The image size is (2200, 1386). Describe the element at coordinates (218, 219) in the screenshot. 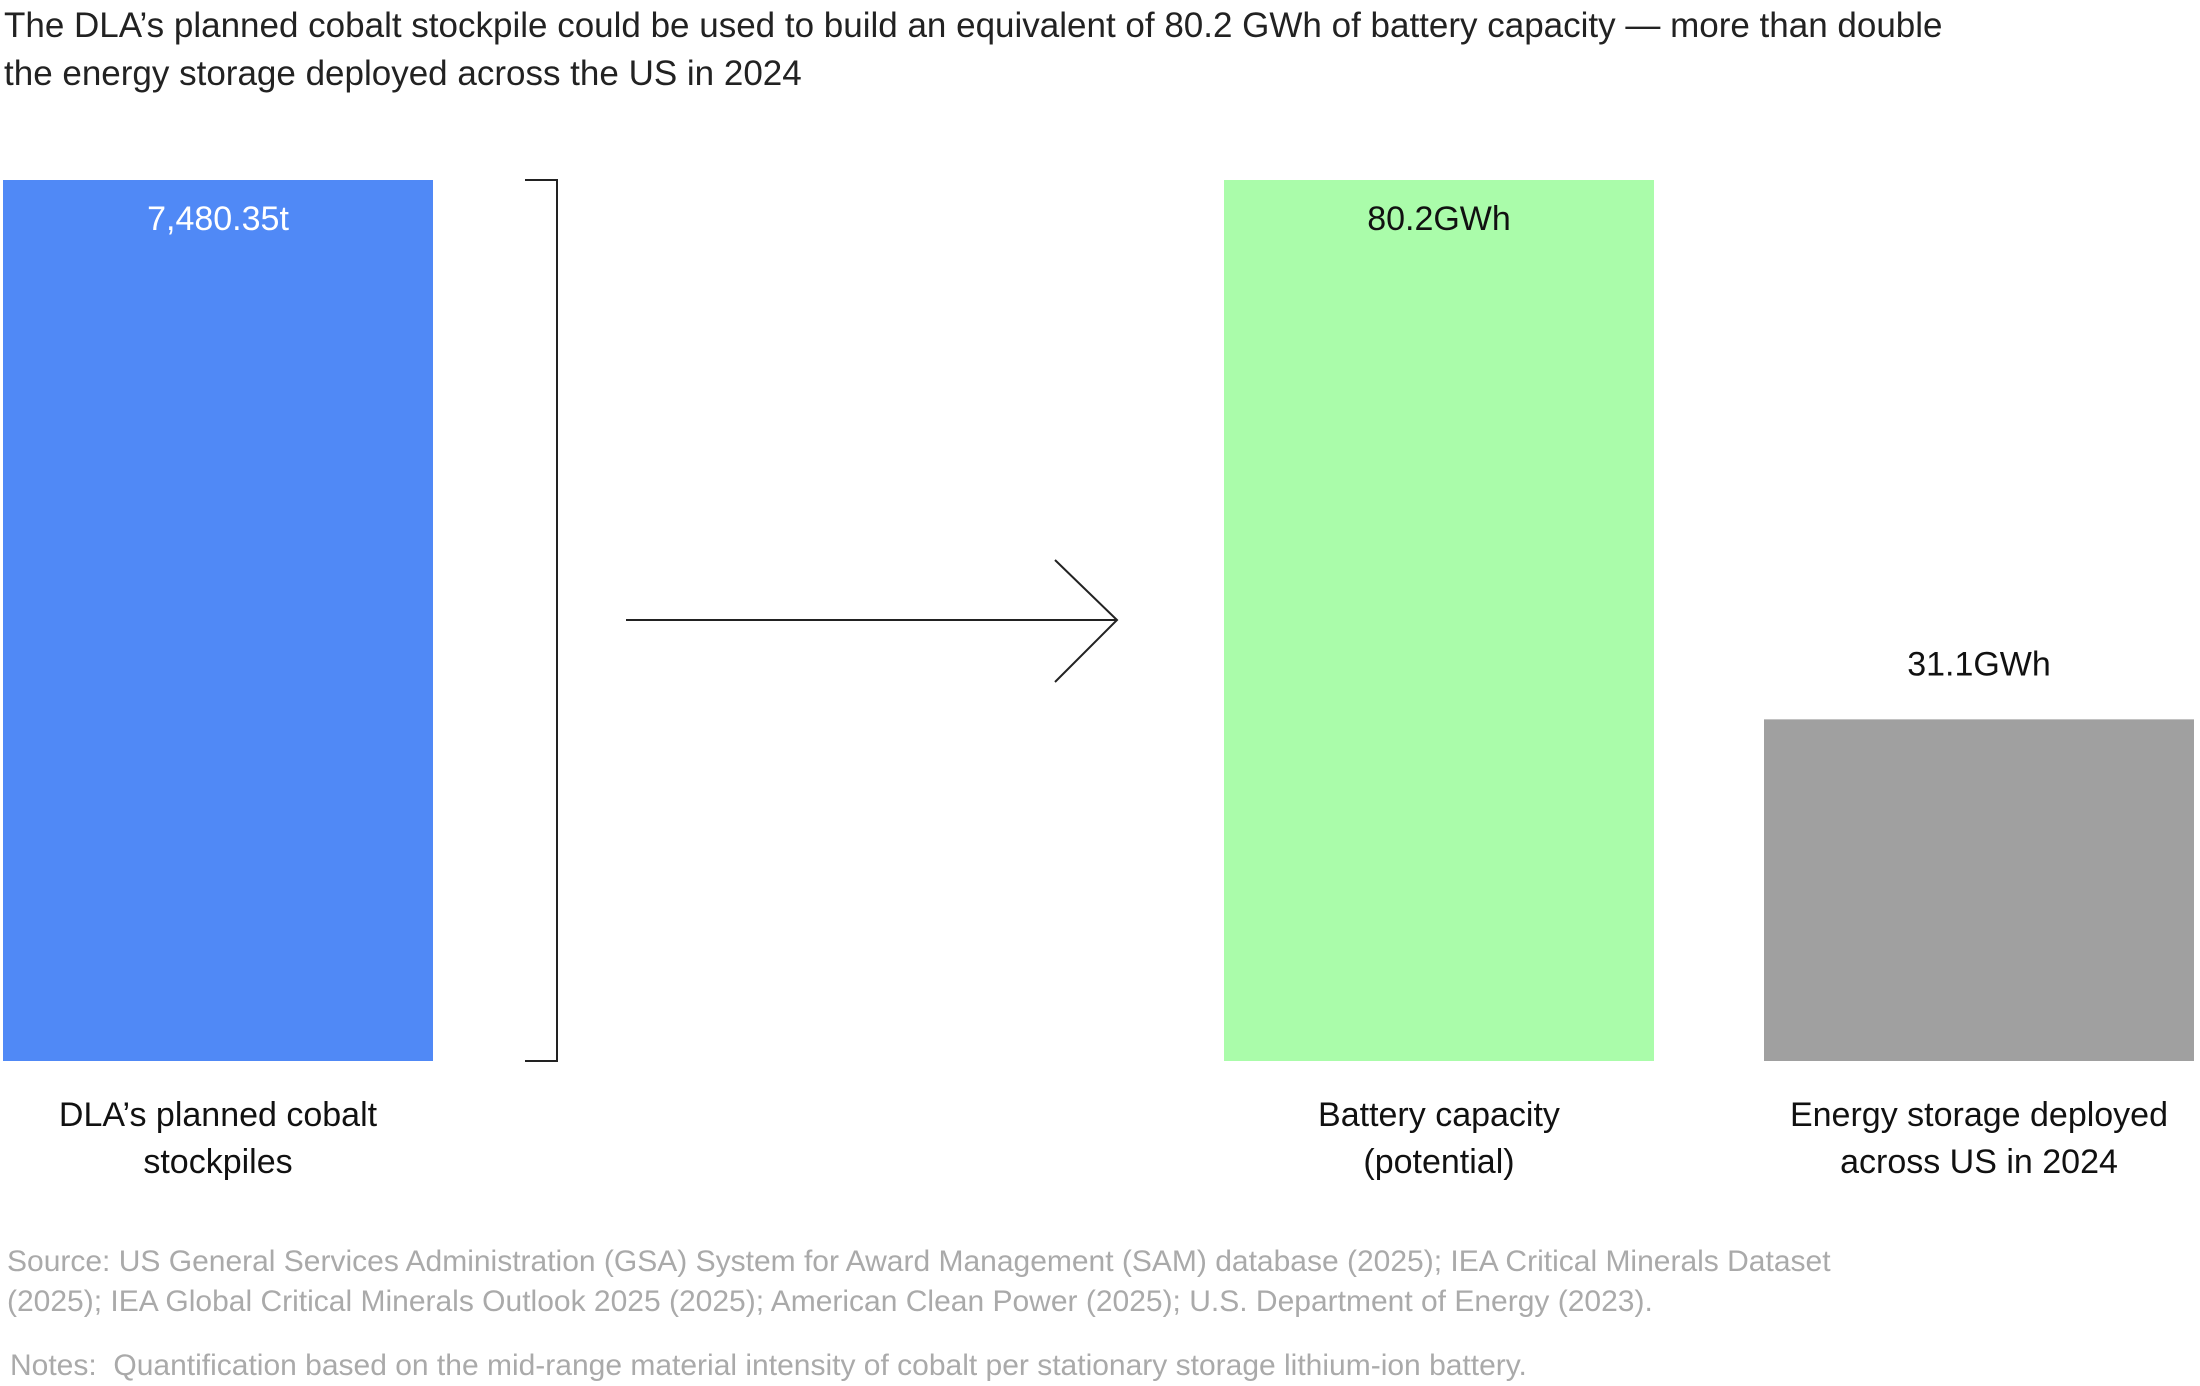

I see `value-label: 7,480.35t` at that location.